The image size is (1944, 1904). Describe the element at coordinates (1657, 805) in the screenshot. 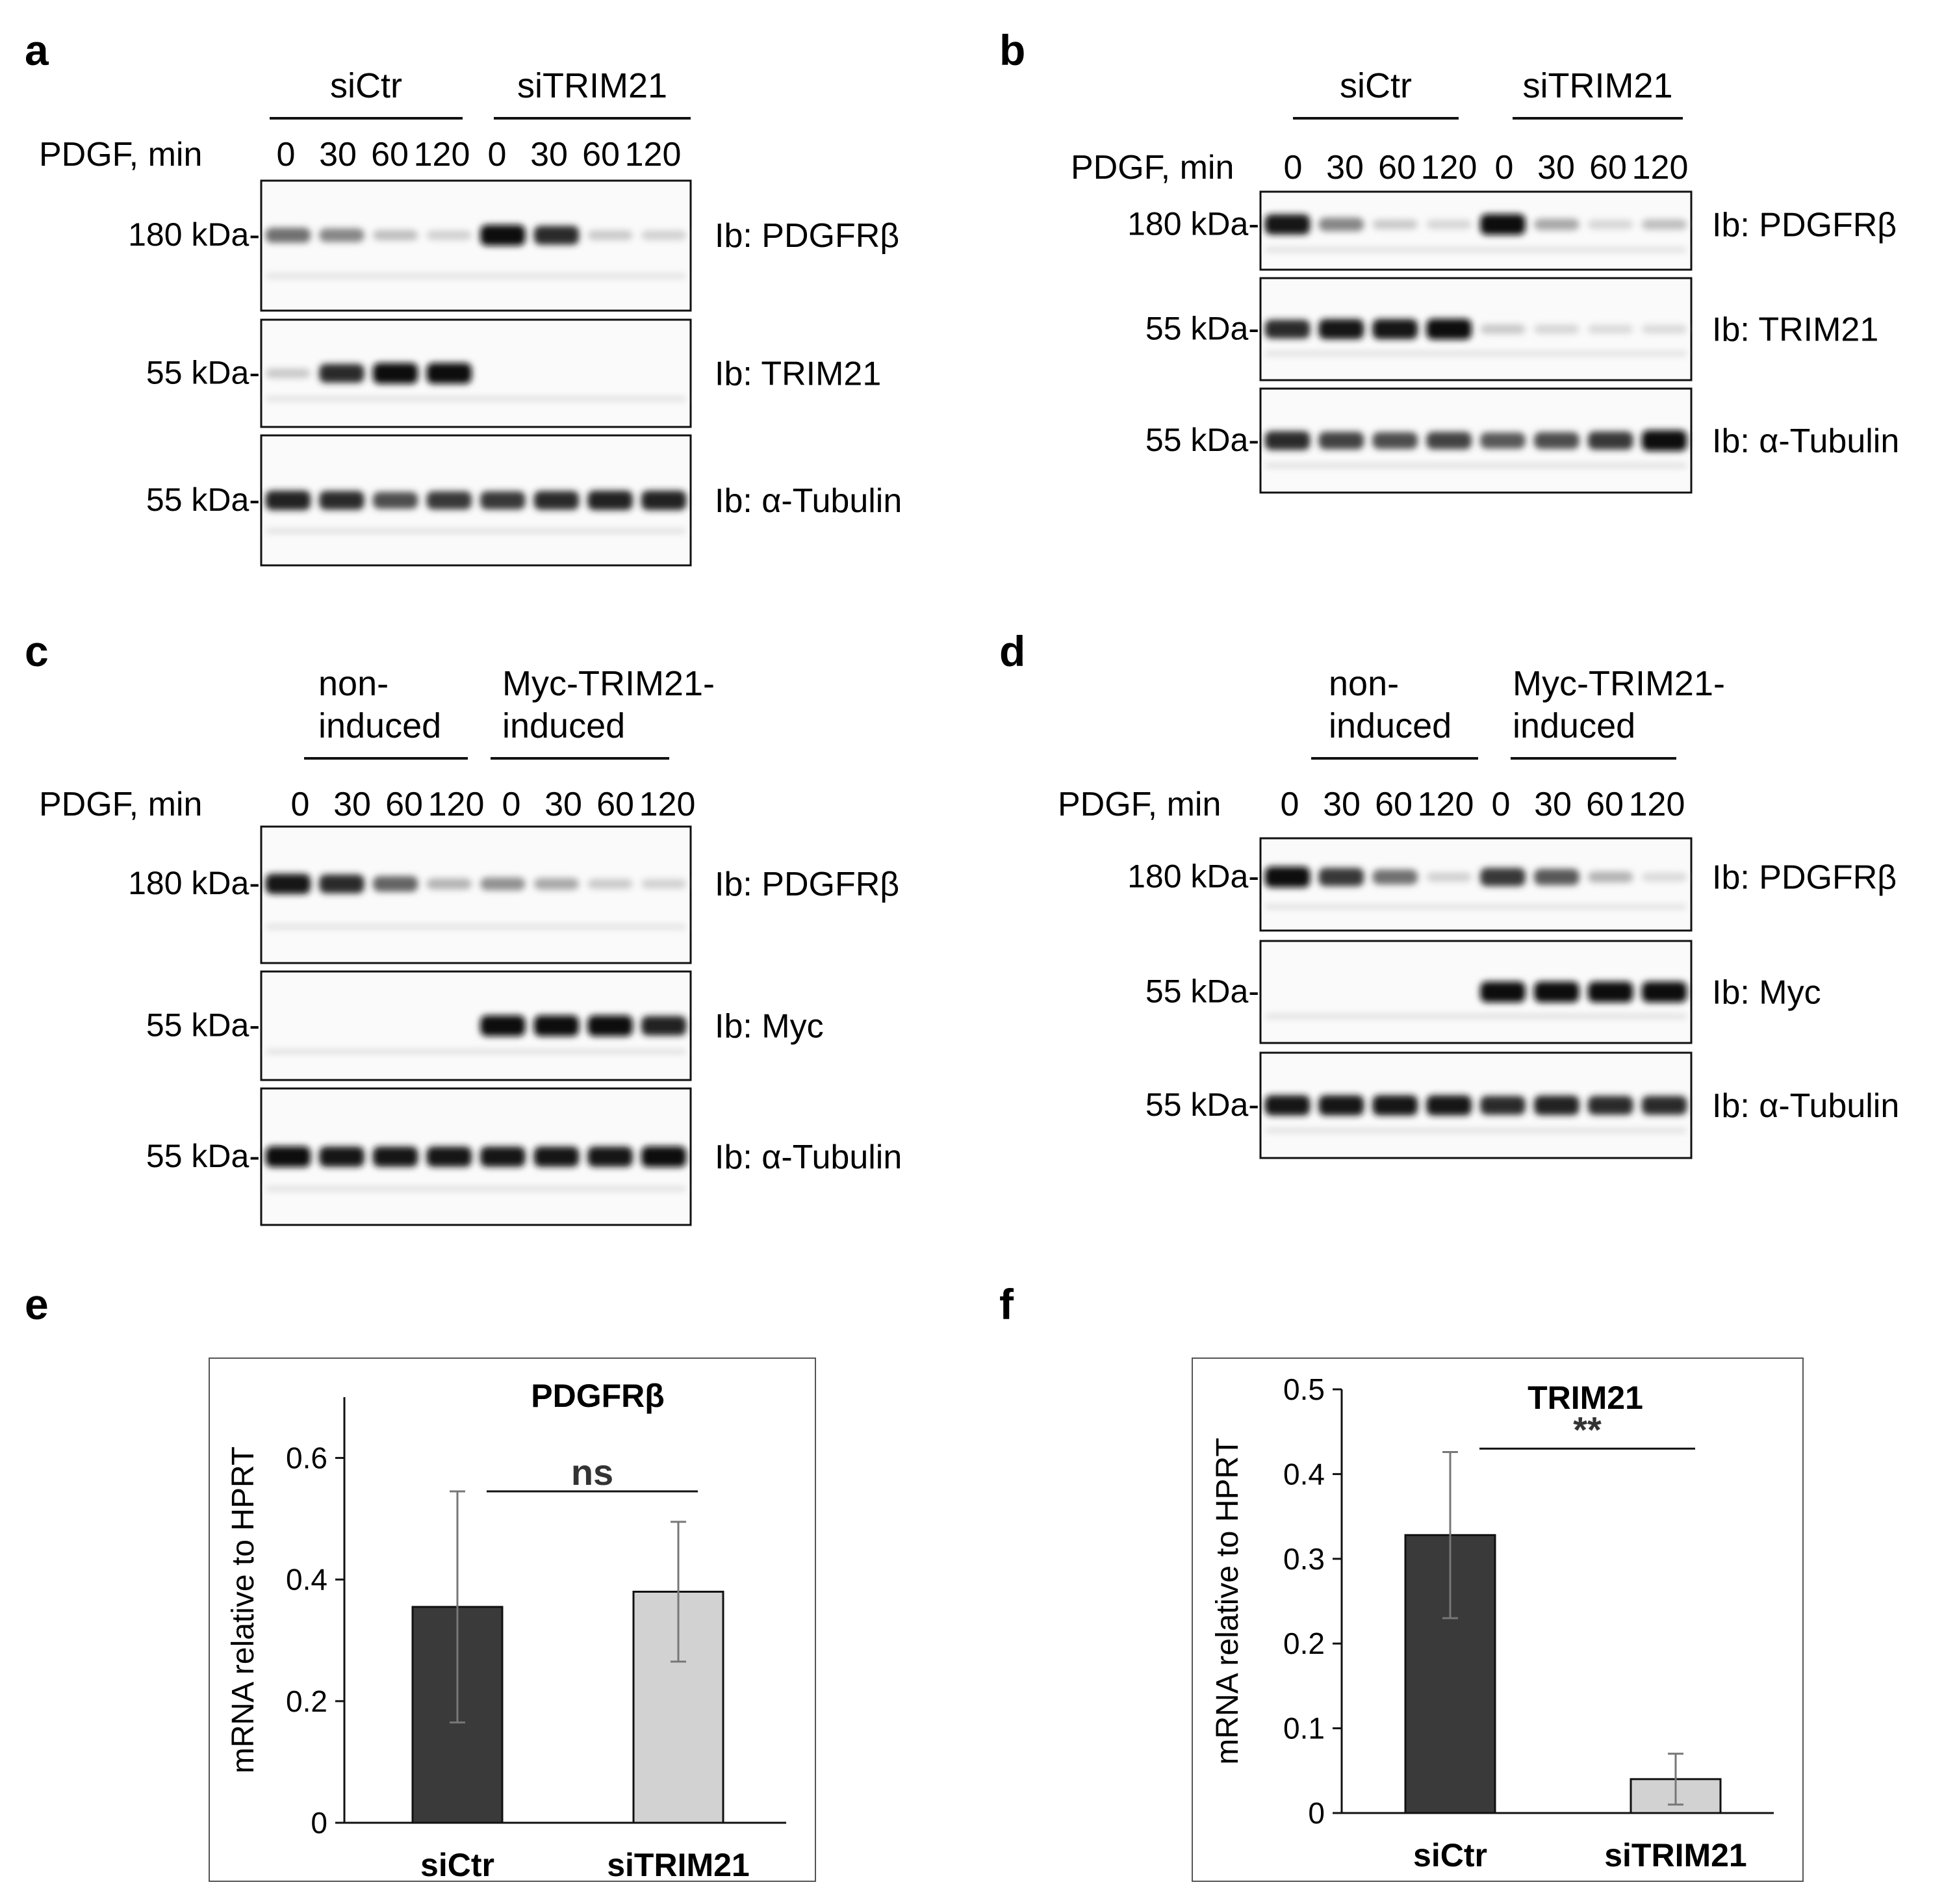

I see `lane-label: 120` at that location.